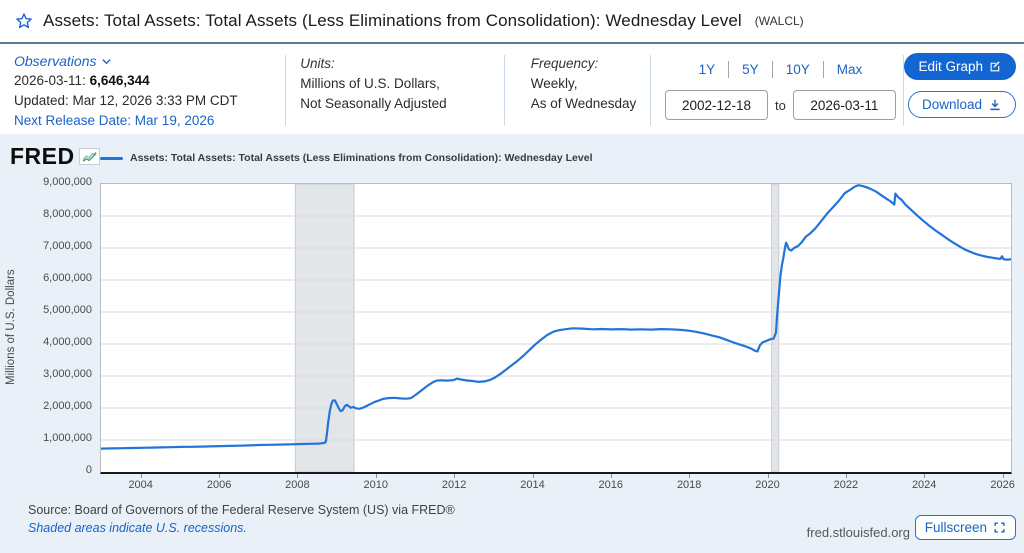 This screenshot has height=553, width=1024. Describe the element at coordinates (106, 61) in the screenshot. I see `chevron-down-icon` at that location.